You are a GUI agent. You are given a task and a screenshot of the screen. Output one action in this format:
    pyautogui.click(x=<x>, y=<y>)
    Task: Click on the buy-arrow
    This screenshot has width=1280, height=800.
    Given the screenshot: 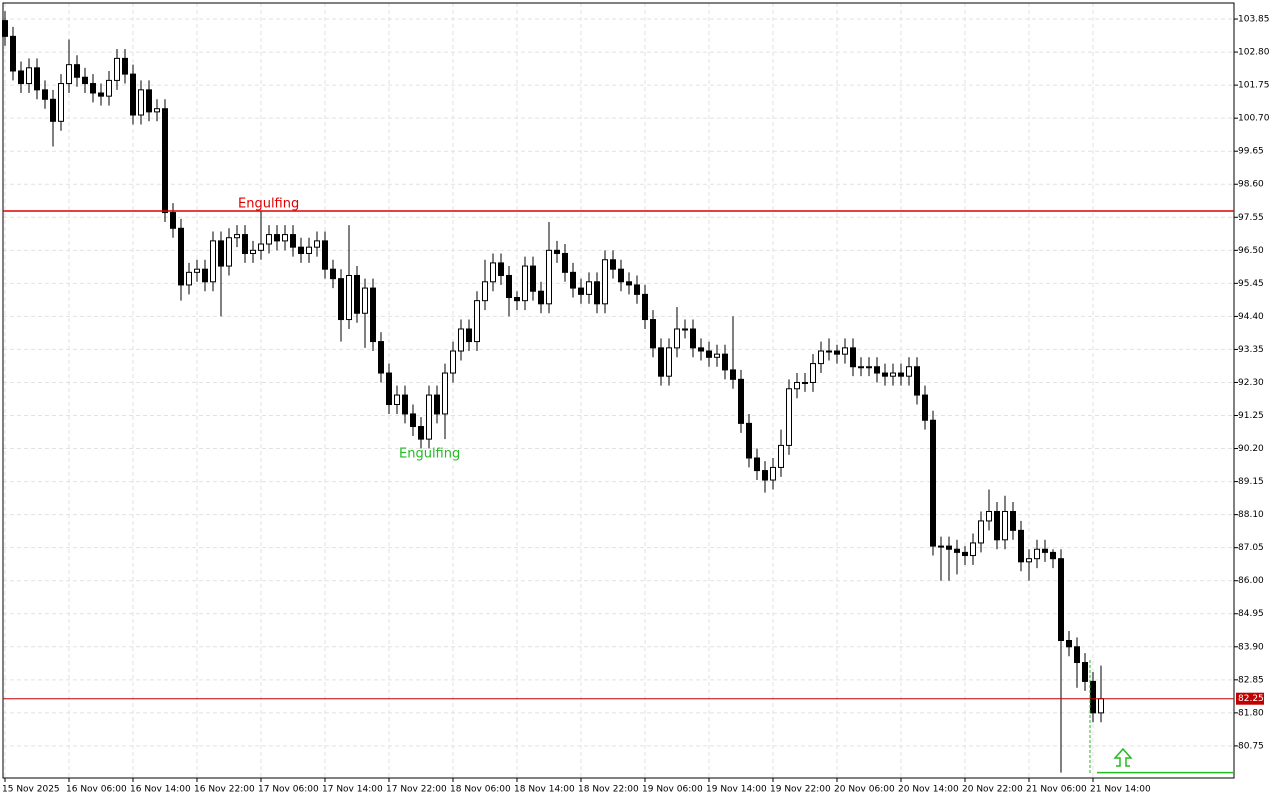 What is the action you would take?
    pyautogui.click(x=1123, y=757)
    